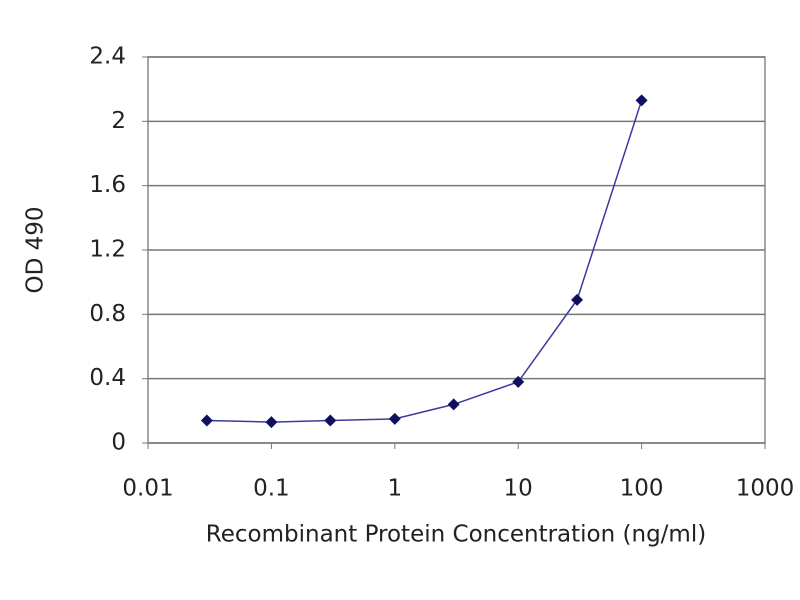 The image size is (800, 600). What do you see at coordinates (107, 185) in the screenshot?
I see `y-tick-label: 1.6` at bounding box center [107, 185].